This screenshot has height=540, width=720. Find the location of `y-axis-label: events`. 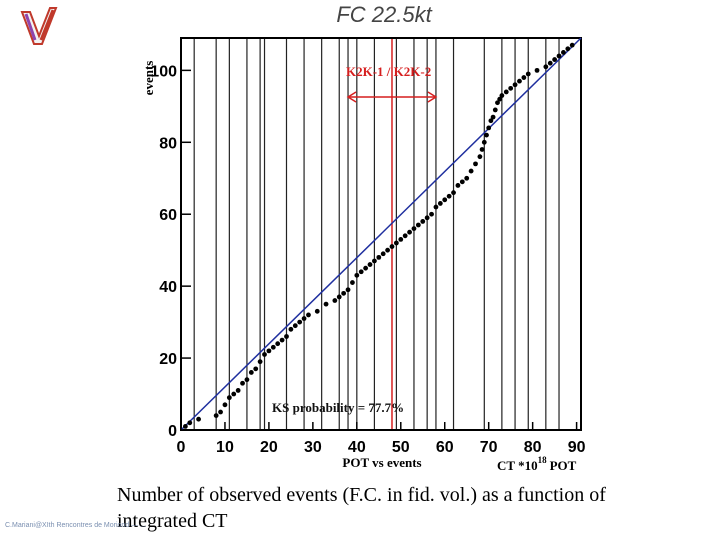

y-axis-label: events is located at coordinates (148, 78).